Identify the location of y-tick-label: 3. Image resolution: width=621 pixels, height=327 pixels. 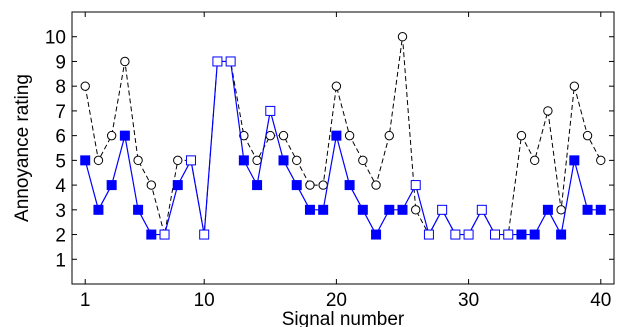
(60, 211).